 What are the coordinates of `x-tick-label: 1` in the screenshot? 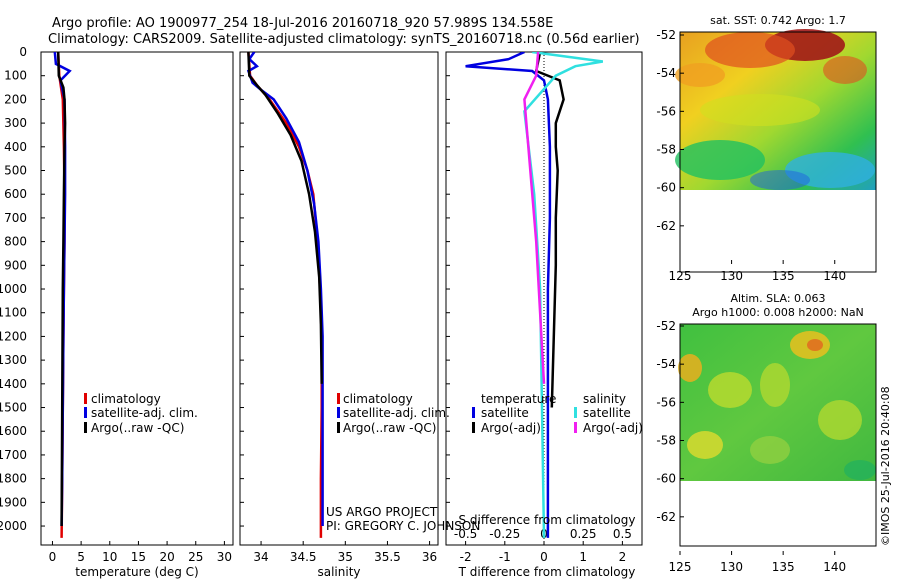 It's located at (583, 557).